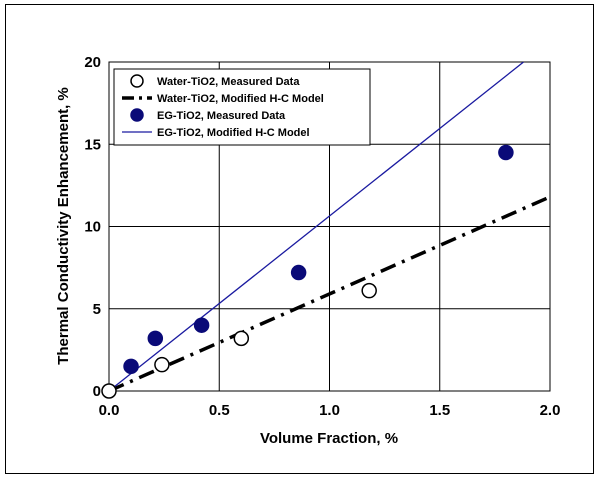  I want to click on legend-box, so click(242, 107).